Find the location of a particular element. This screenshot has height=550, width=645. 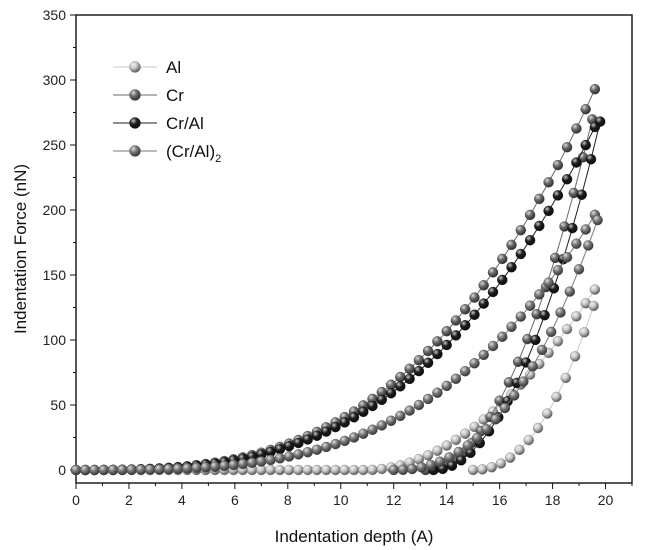

y-tick-label: 250 is located at coordinates (55, 145).